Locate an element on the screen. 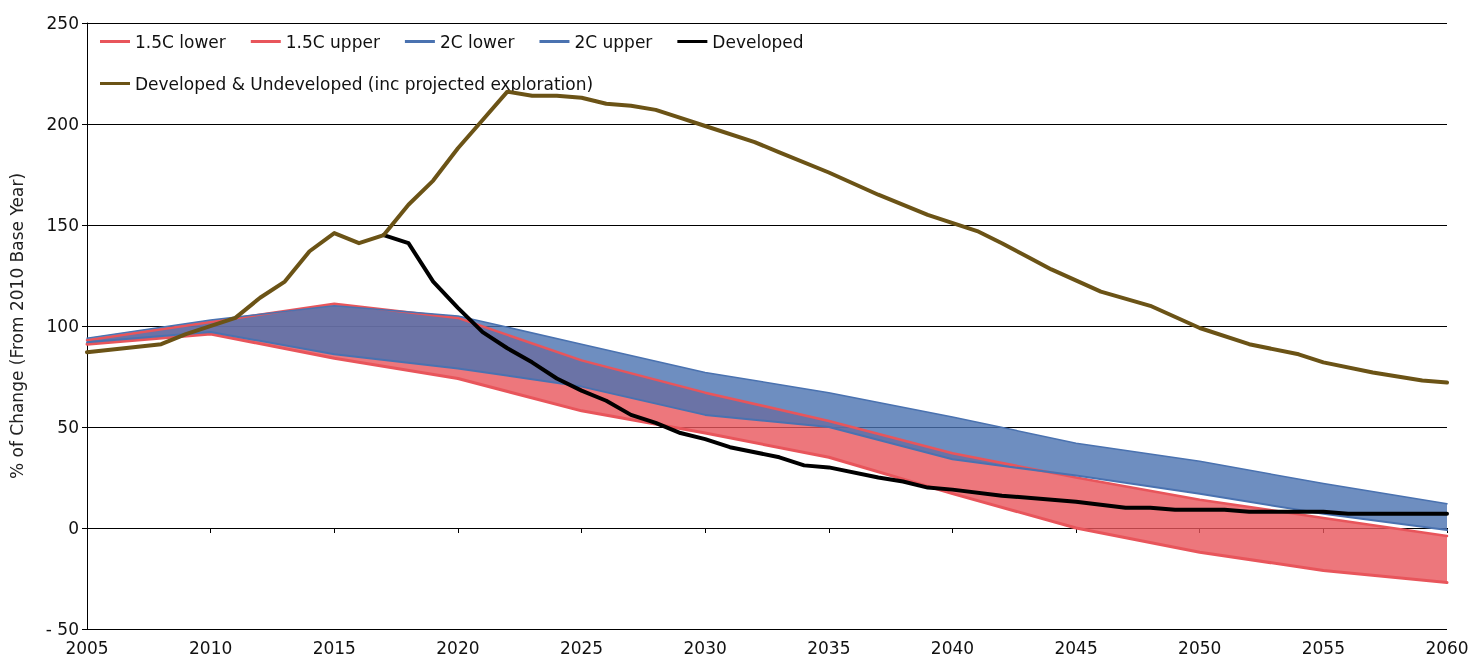 This screenshot has height=656, width=1475. y-tick-label: 100 is located at coordinates (62, 326).